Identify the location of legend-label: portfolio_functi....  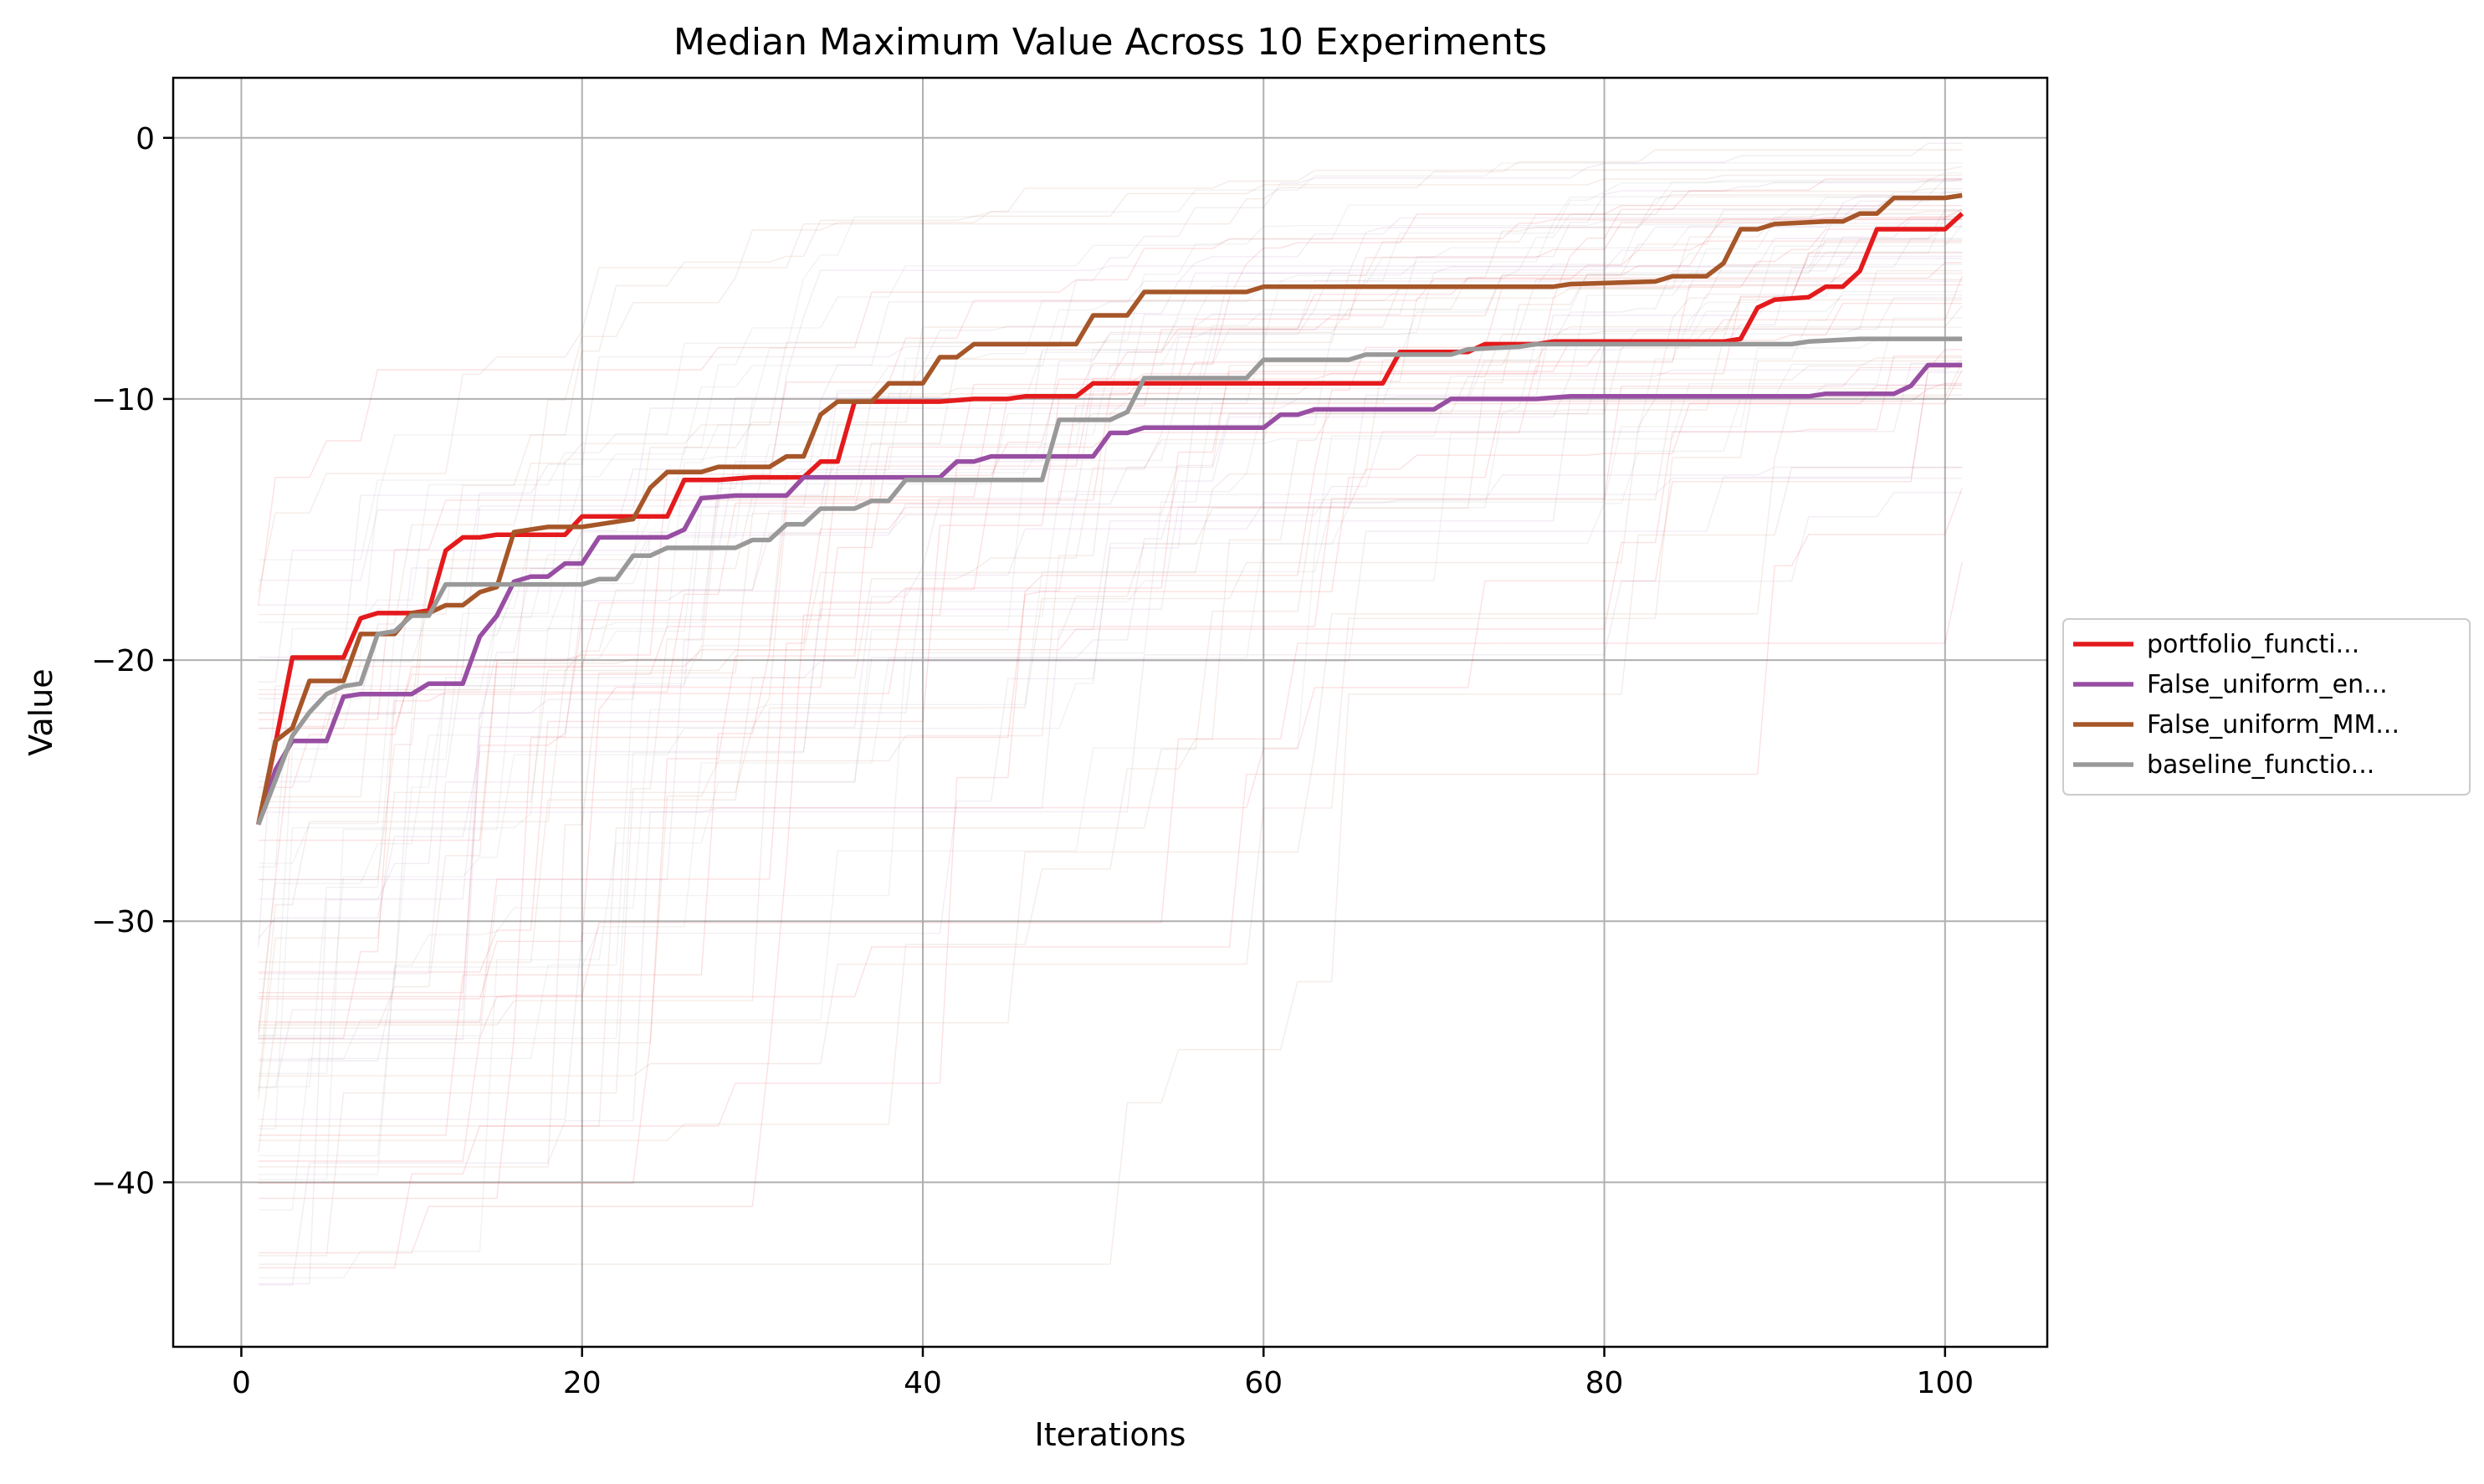
(2253, 644).